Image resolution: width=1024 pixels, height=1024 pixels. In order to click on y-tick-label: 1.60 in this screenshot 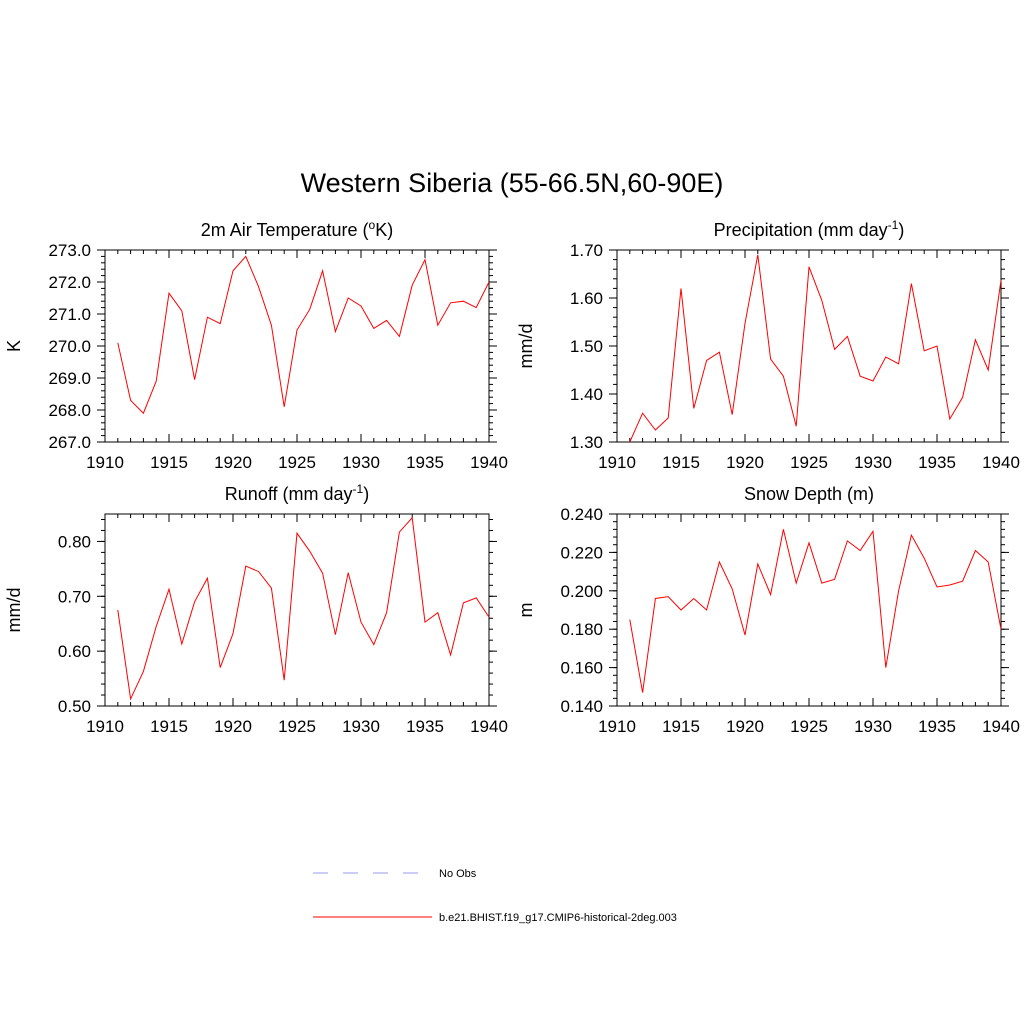, I will do `click(586, 298)`.